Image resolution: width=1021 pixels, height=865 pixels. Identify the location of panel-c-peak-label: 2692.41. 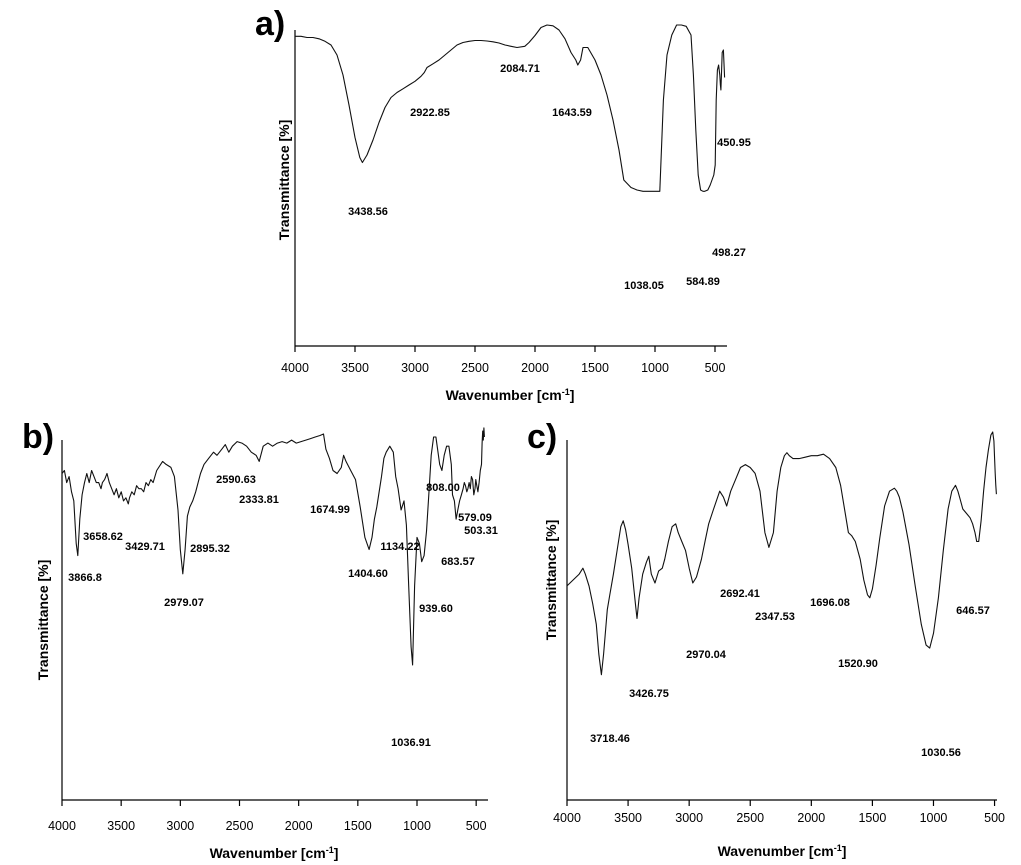
(740, 594).